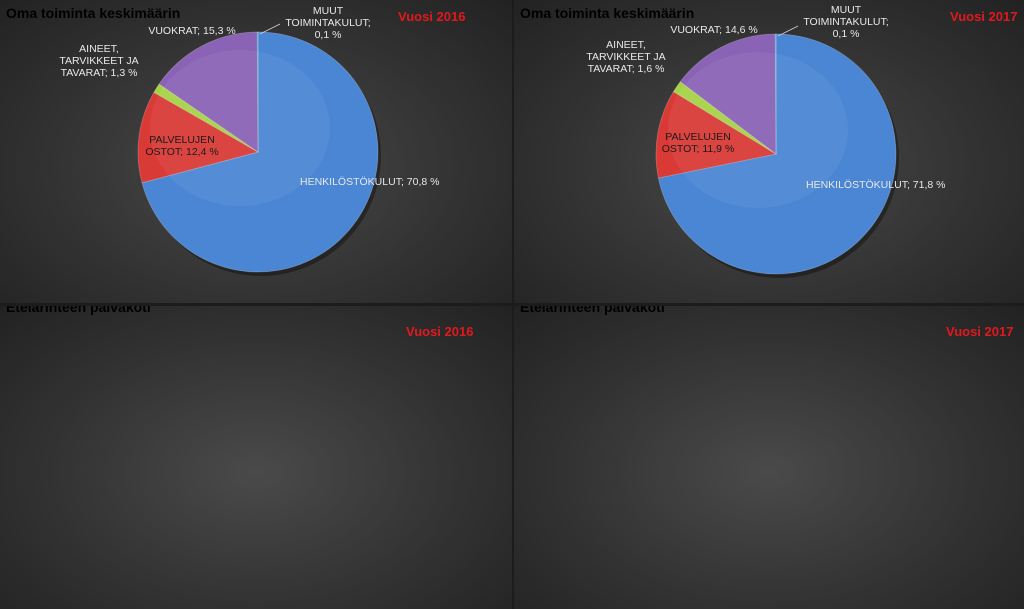 The image size is (1024, 609). What do you see at coordinates (181, 146) in the screenshot?
I see `slice-label-1: PALVELUJEN OSTOT; 12,4 %` at bounding box center [181, 146].